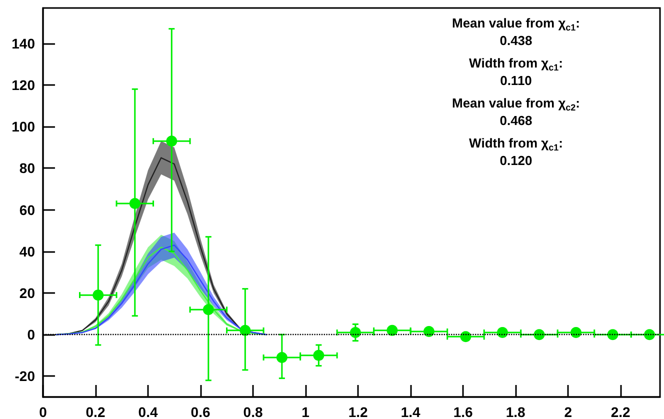 The image size is (664, 419). Describe the element at coordinates (568, 411) in the screenshot. I see `x-tick-label: 2` at that location.